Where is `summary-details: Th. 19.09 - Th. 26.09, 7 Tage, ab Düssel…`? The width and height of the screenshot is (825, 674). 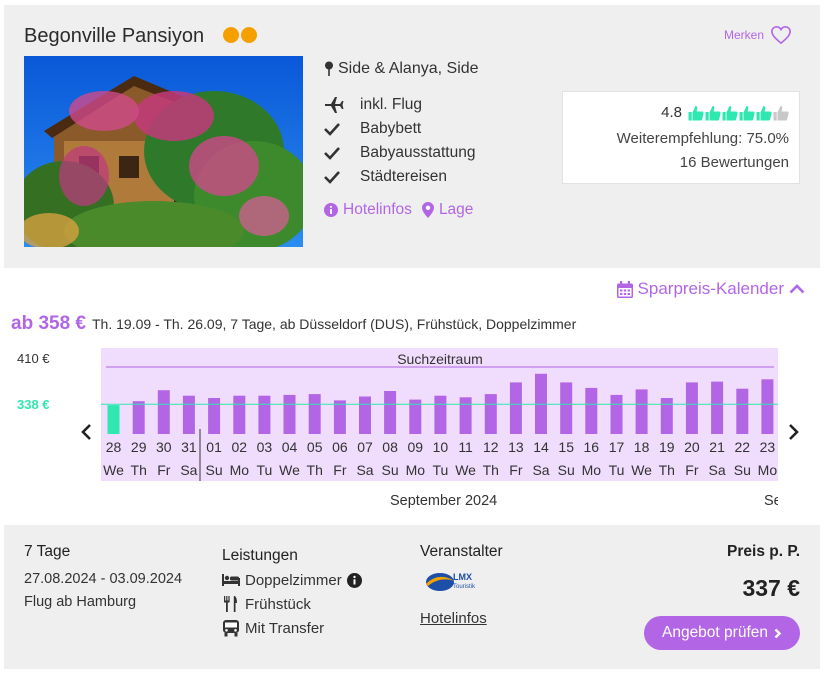
summary-details: Th. 19.09 - Th. 26.09, 7 Tage, ab Düssel… is located at coordinates (334, 324).